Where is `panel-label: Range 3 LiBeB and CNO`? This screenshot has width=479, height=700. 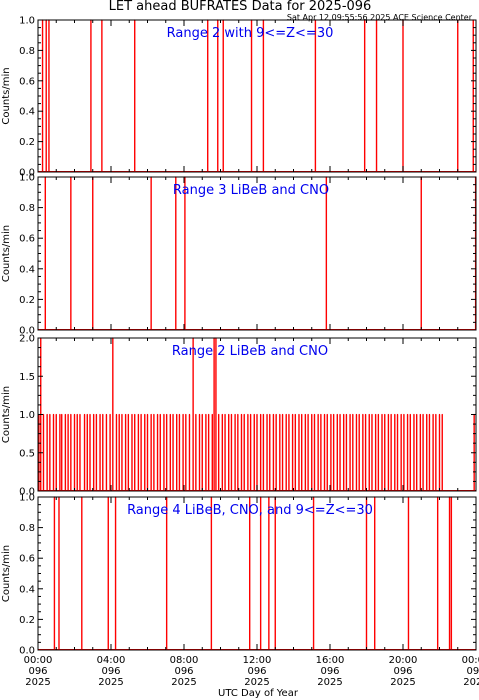 panel-label: Range 3 LiBeB and CNO is located at coordinates (251, 190).